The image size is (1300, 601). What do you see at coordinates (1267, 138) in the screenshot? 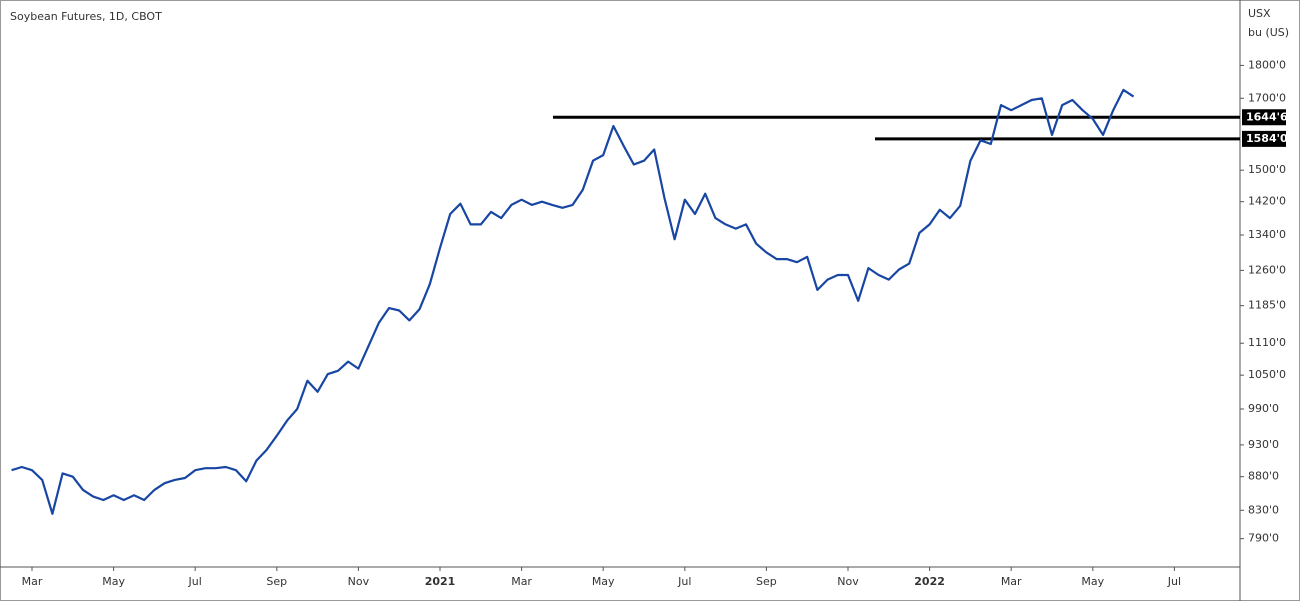
I see `level-label: 1584'0` at bounding box center [1267, 138].